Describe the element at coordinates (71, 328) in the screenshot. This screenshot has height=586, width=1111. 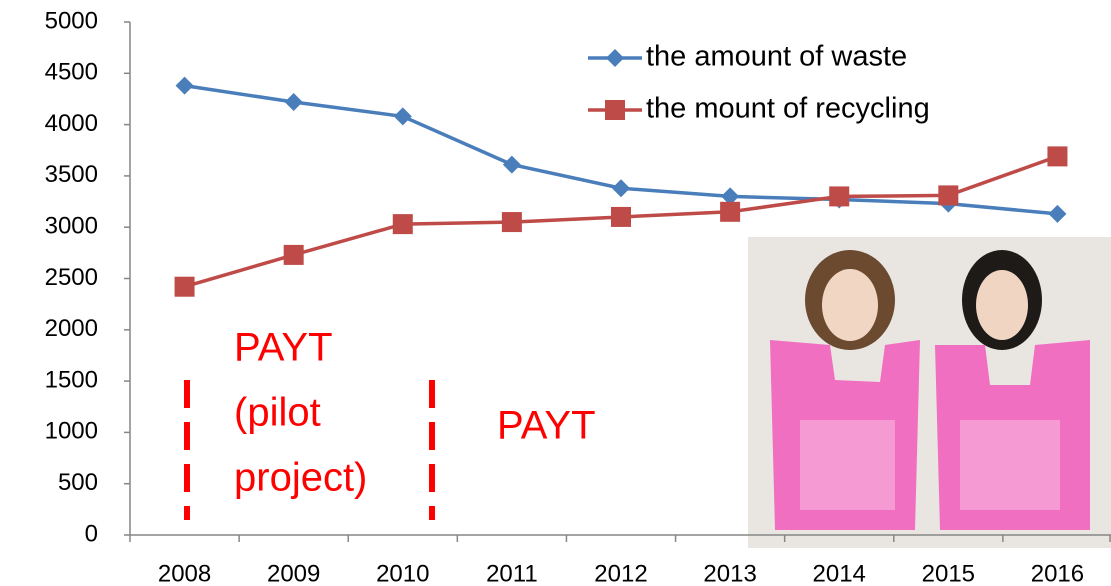
I see `y-tick-label: 2000` at that location.